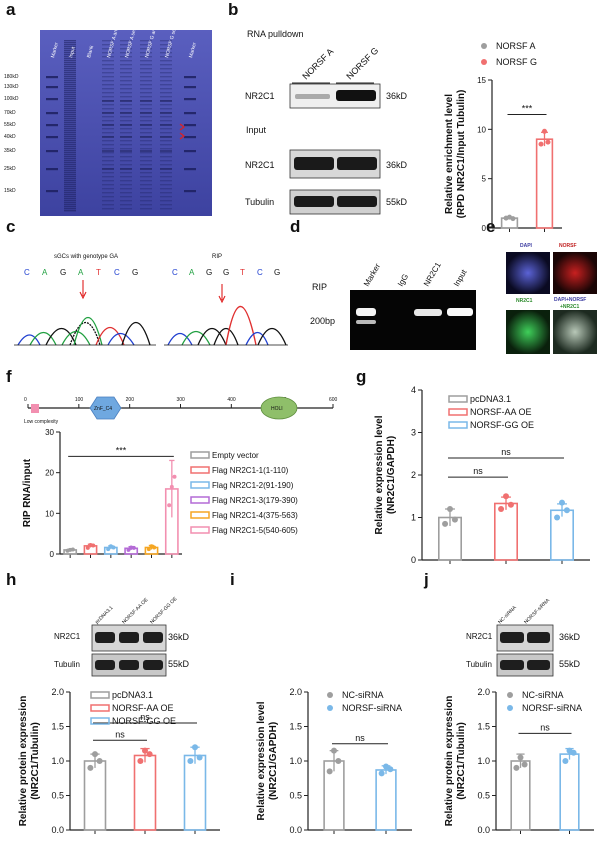 This screenshot has height=853, width=600. What do you see at coordinates (483, 692) in the screenshot?
I see `y-tick-label: 2.0` at bounding box center [483, 692].